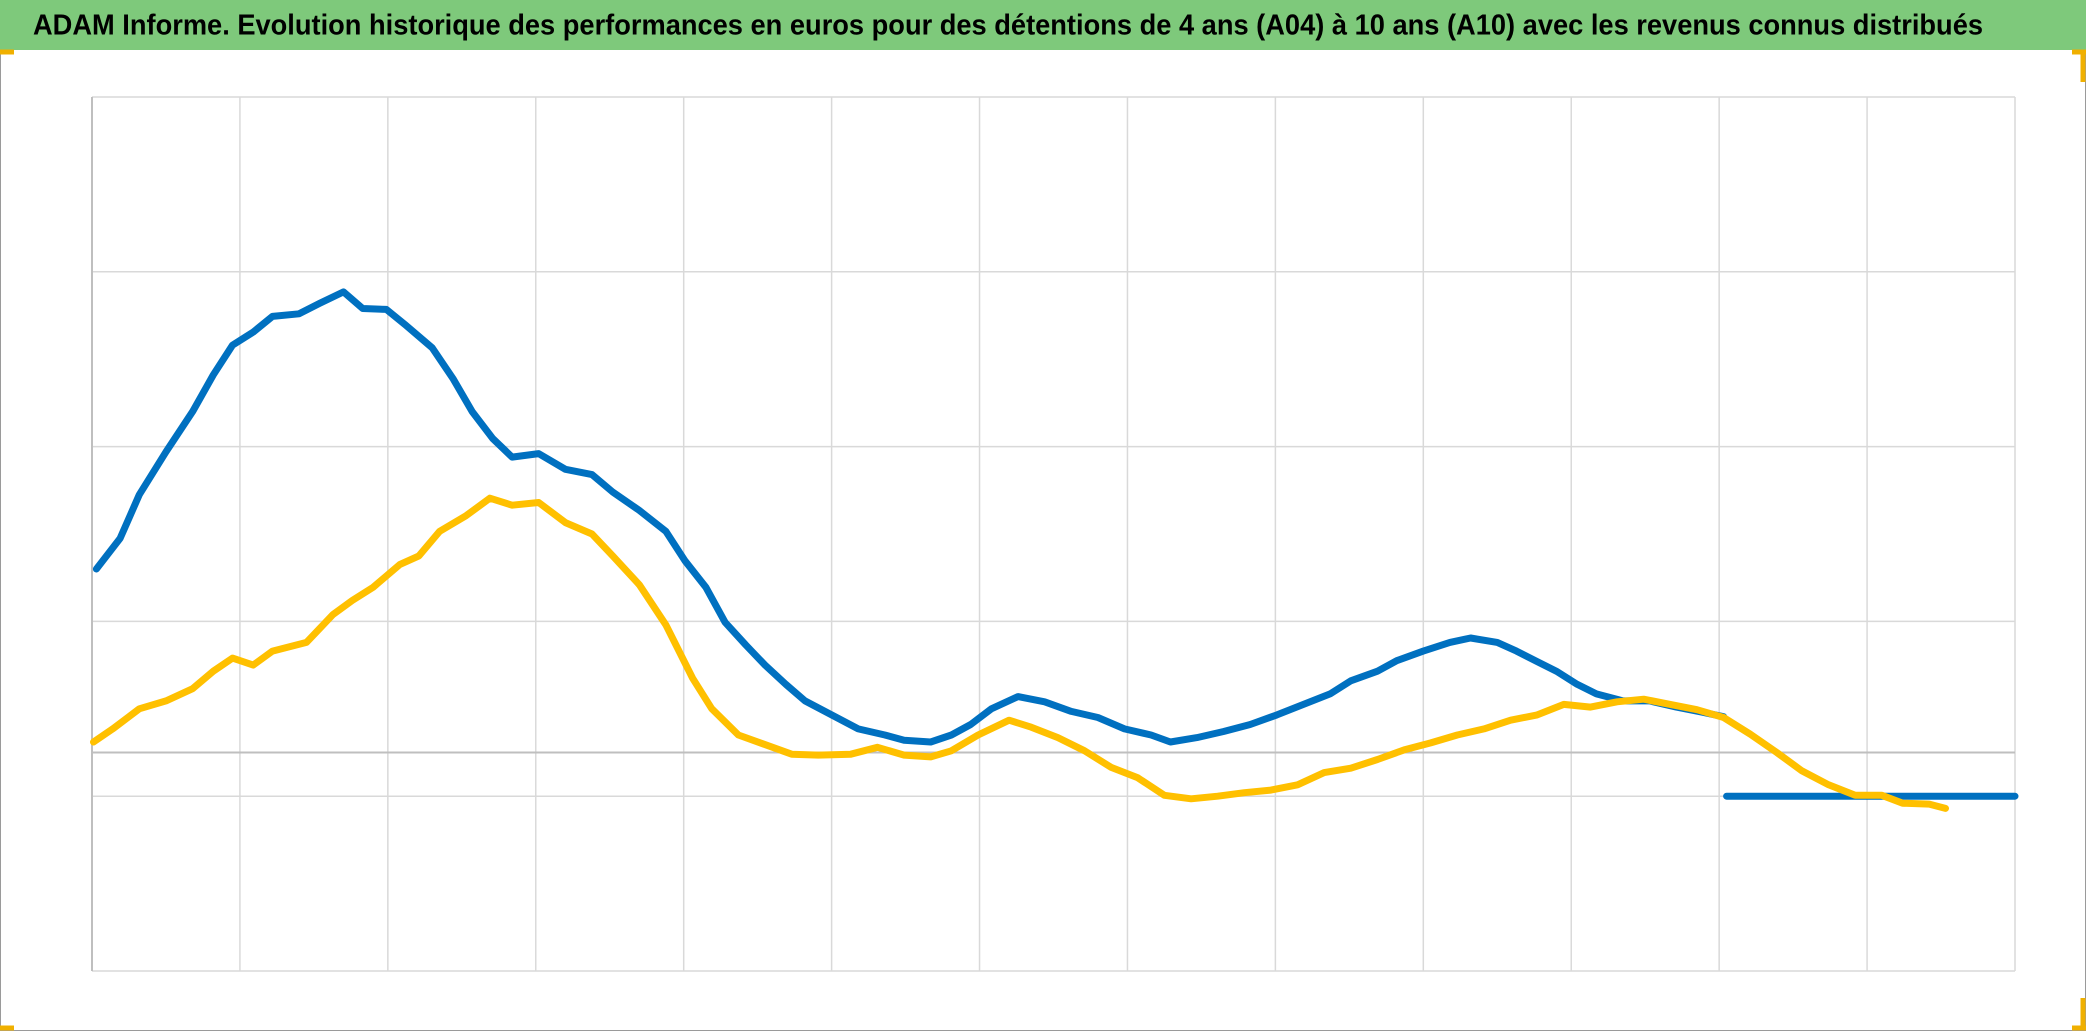 This screenshot has height=1031, width=2086. I want to click on title-bar, so click(1043, 25).